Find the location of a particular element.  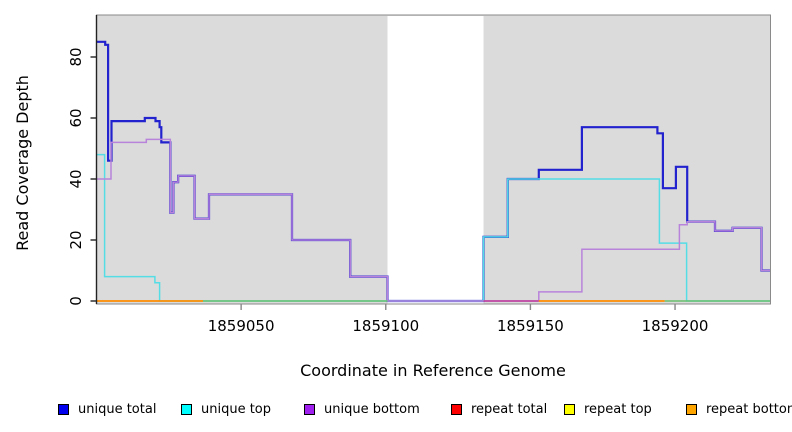

y-axis-title: Read Coverage Depth is located at coordinates (22, 163).